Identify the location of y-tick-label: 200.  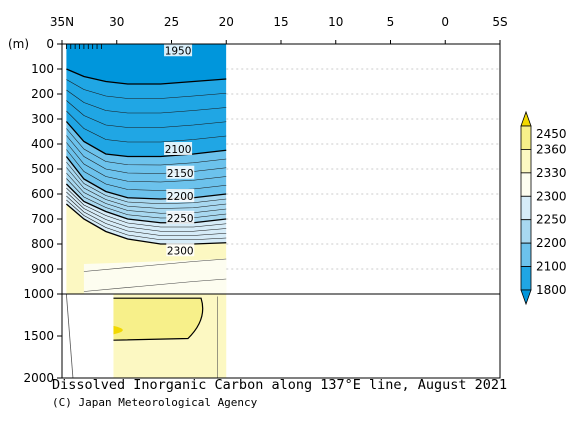
(42, 94).